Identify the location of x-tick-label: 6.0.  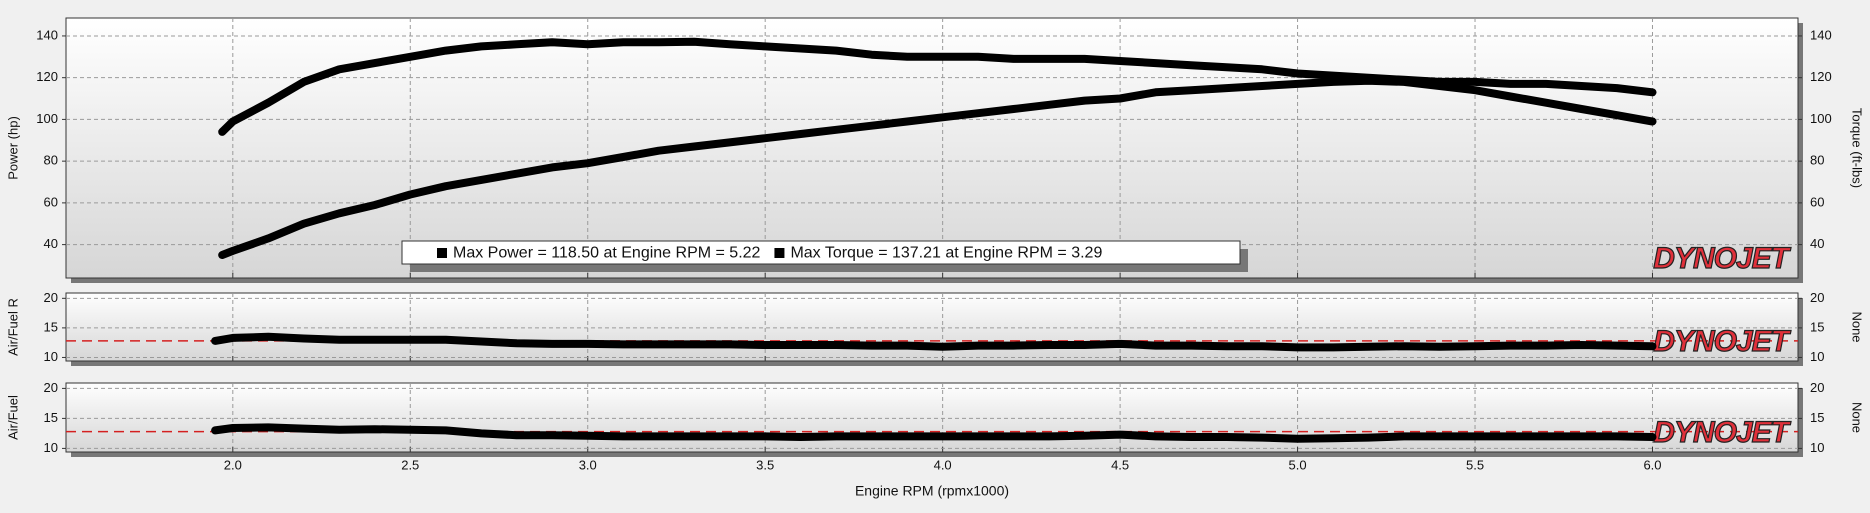
(1652, 464).